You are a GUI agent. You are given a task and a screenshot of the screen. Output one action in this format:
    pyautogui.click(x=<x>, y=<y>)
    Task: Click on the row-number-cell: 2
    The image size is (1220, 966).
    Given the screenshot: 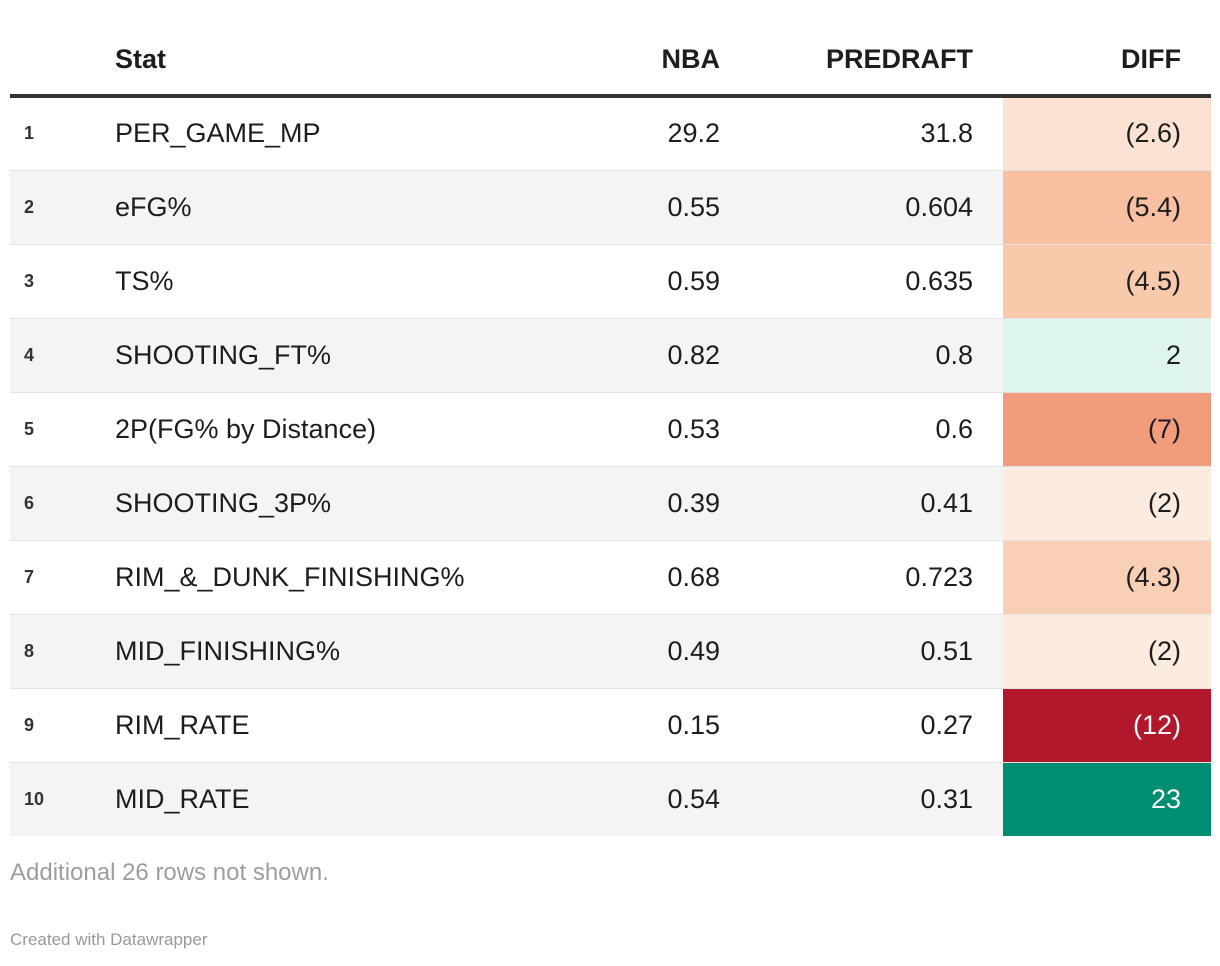 What is the action you would take?
    pyautogui.click(x=62, y=206)
    